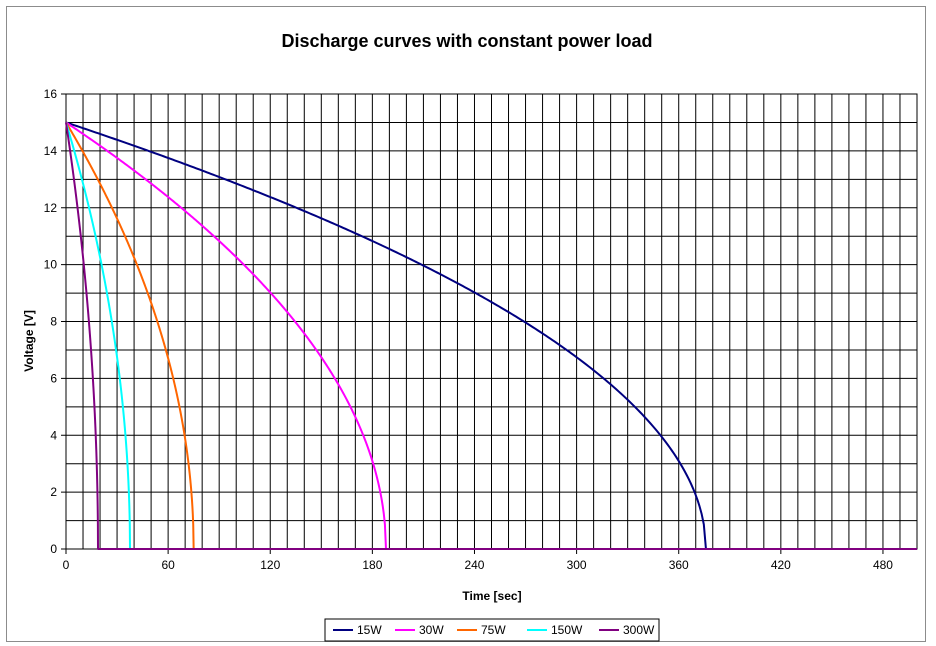  I want to click on y-tick-label: 4, so click(53, 435).